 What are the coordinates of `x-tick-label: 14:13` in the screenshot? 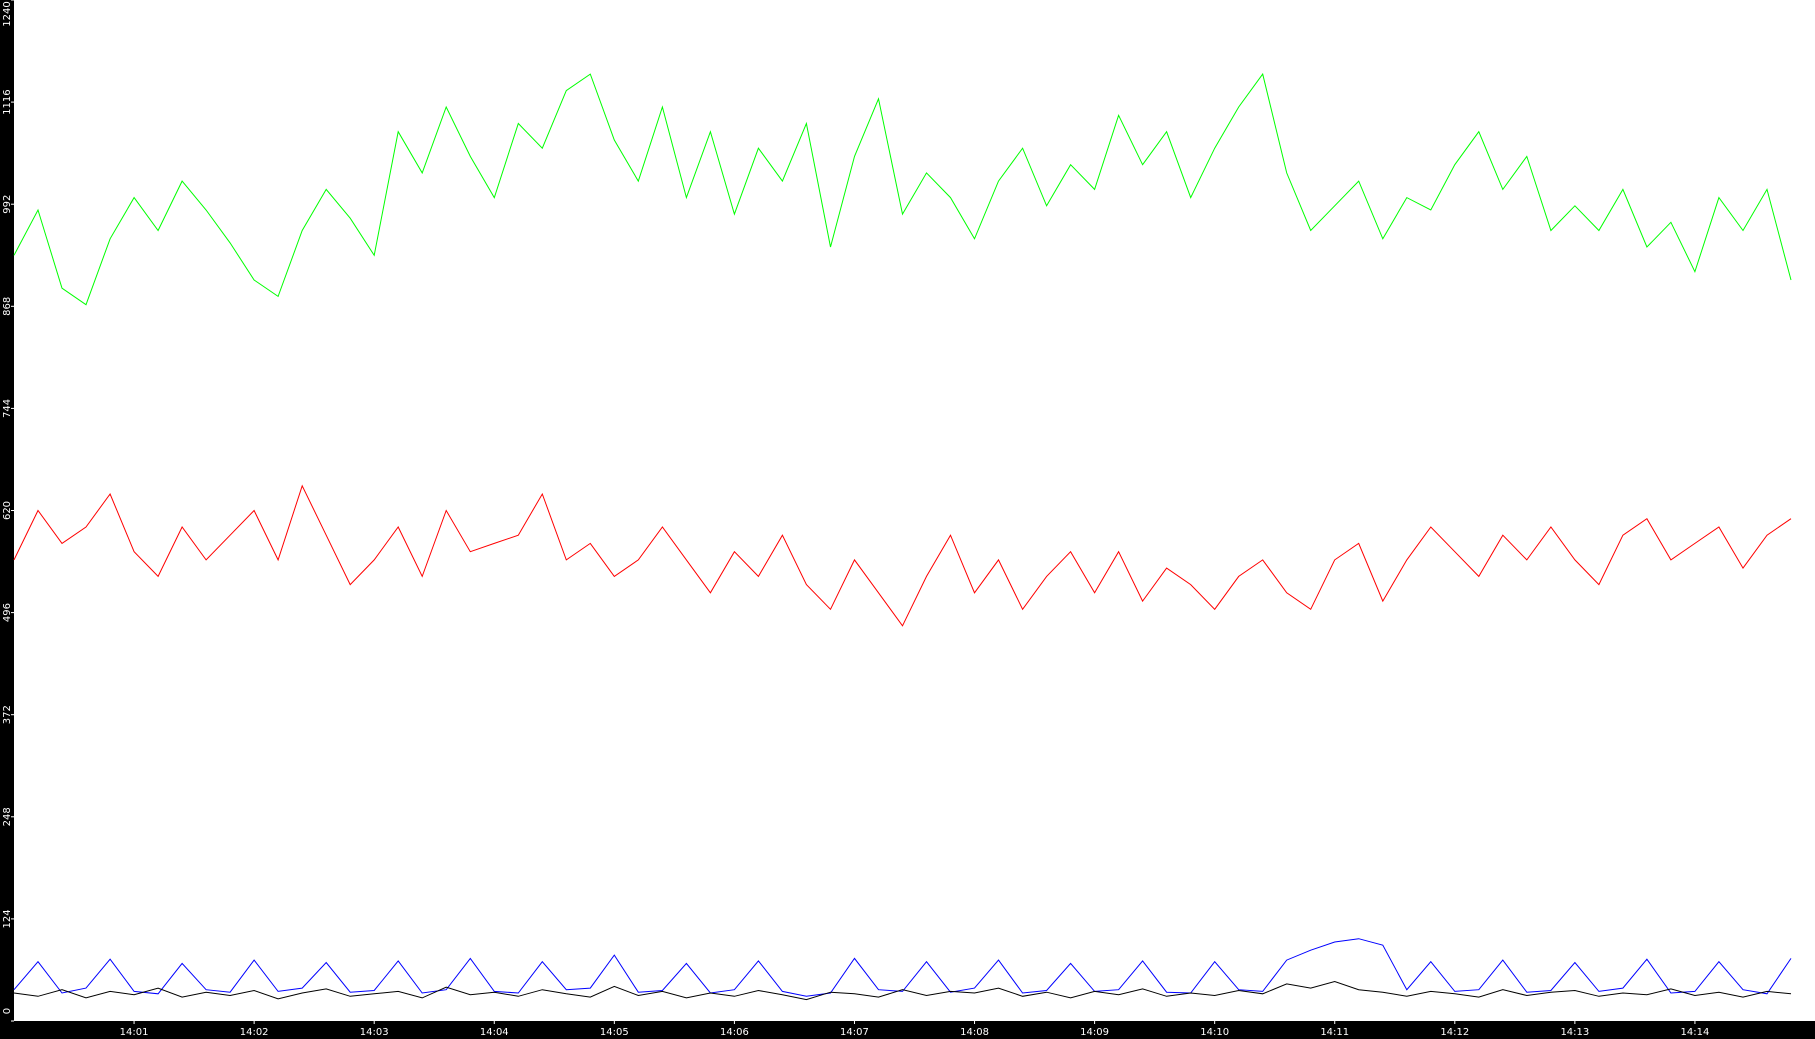 It's located at (1574, 1032).